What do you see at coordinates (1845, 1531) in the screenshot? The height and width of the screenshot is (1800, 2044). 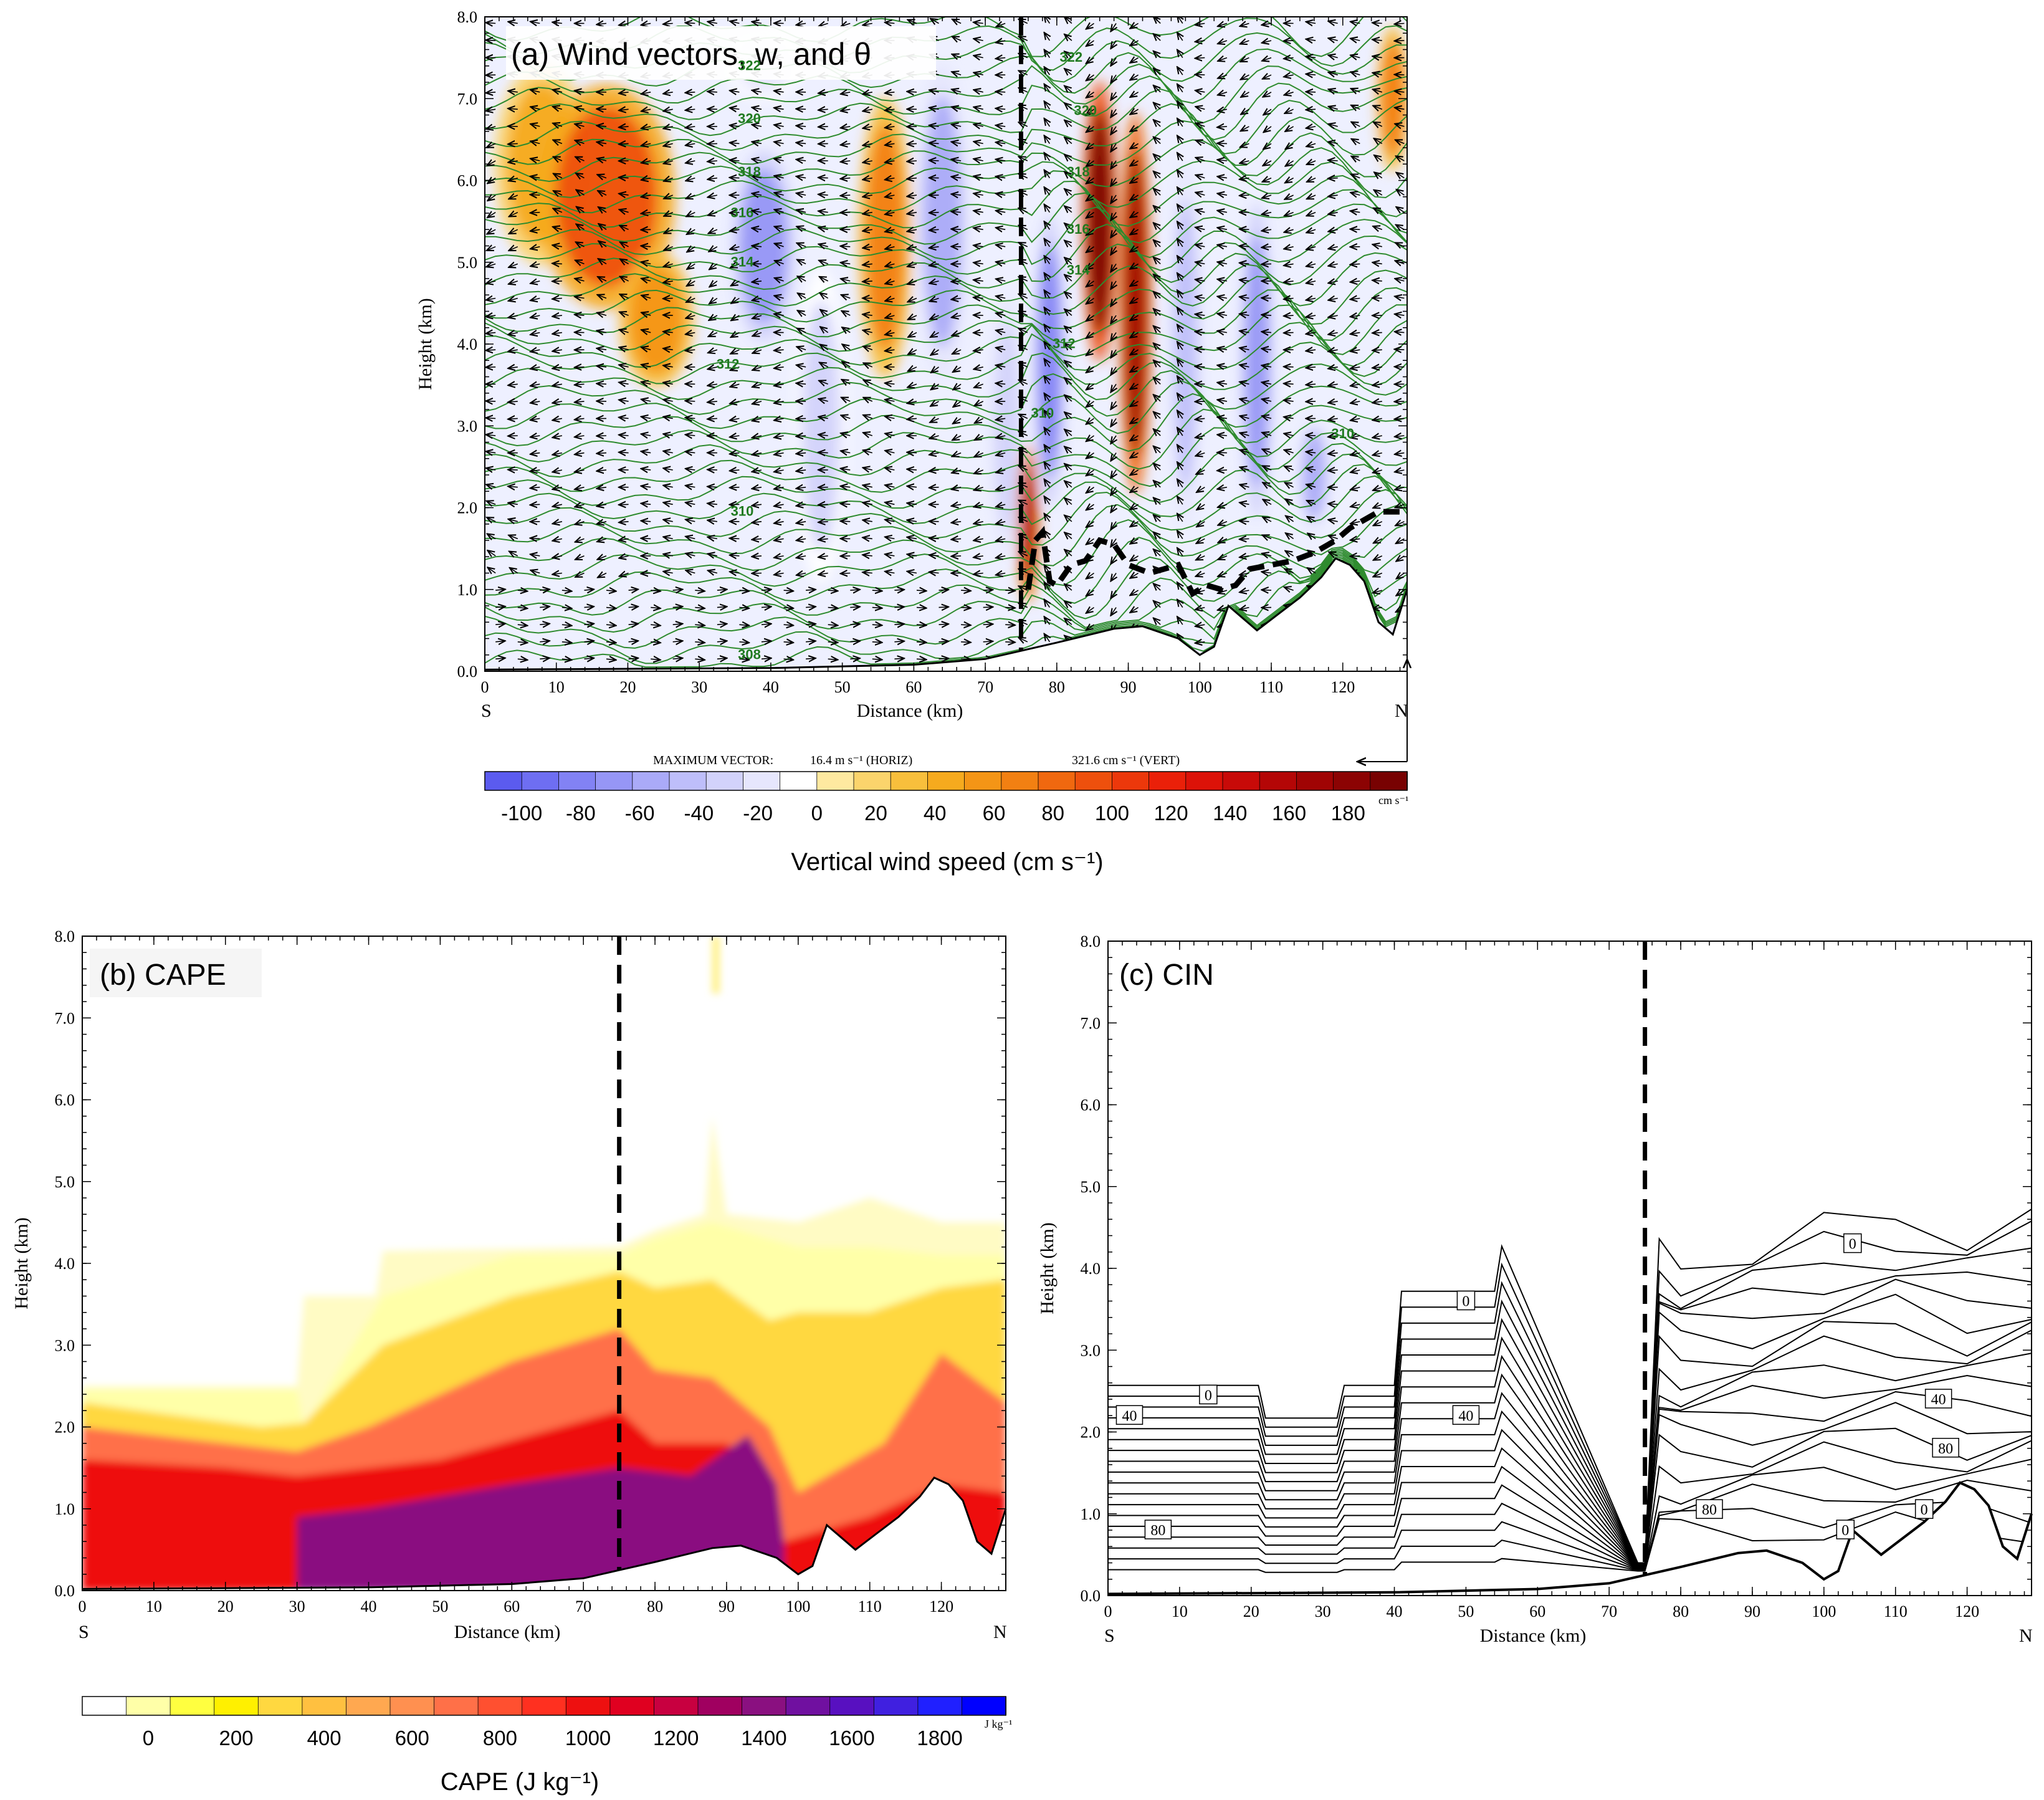 I see `cin-contour-label: 0` at bounding box center [1845, 1531].